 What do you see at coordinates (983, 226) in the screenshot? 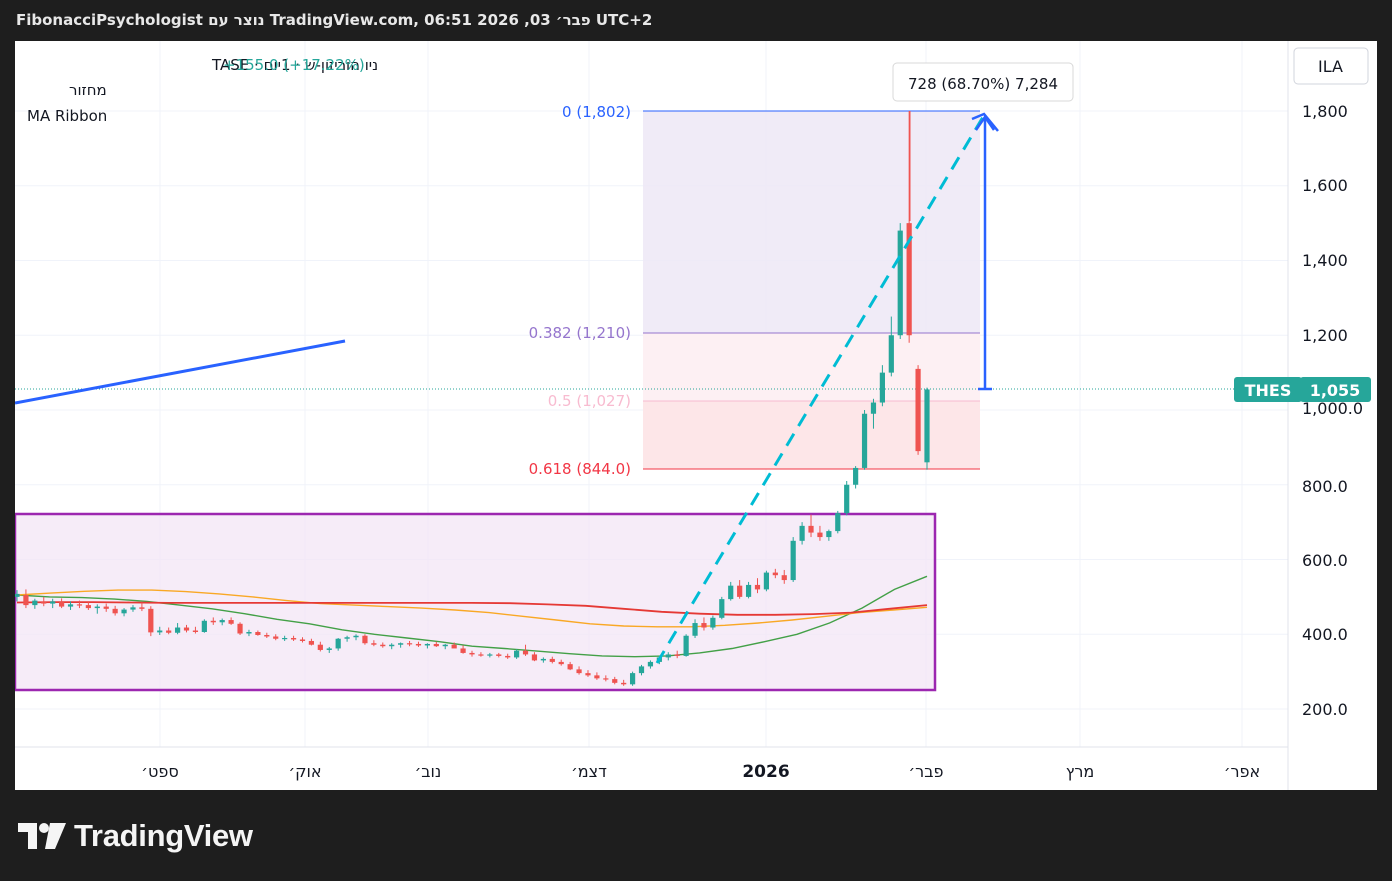
I see `price-range-measure: 728 (68.70%) 7,284` at bounding box center [983, 226].